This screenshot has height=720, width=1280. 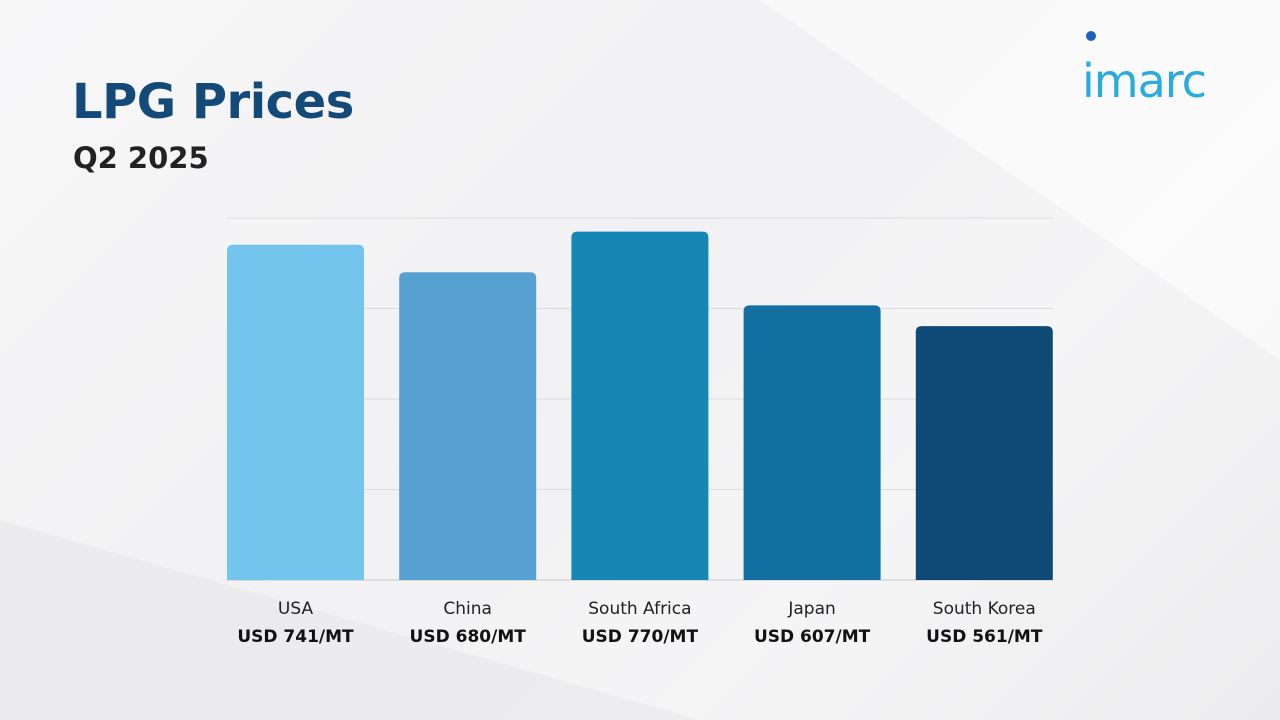 I want to click on bar-south-africa, so click(x=640, y=405).